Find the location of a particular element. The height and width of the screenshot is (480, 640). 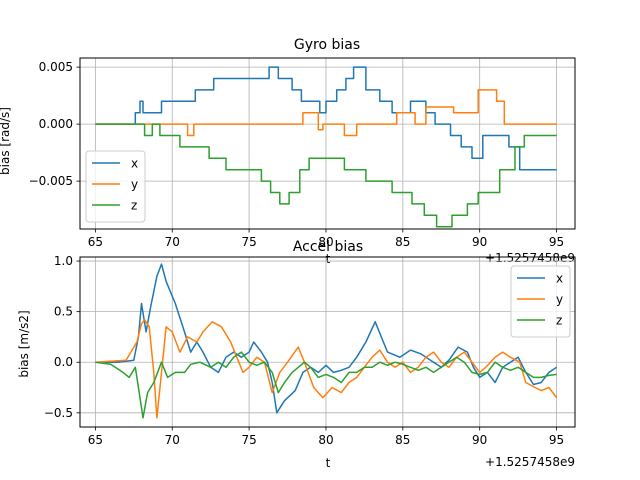

y-tick-label: 1.0 is located at coordinates (63, 261).